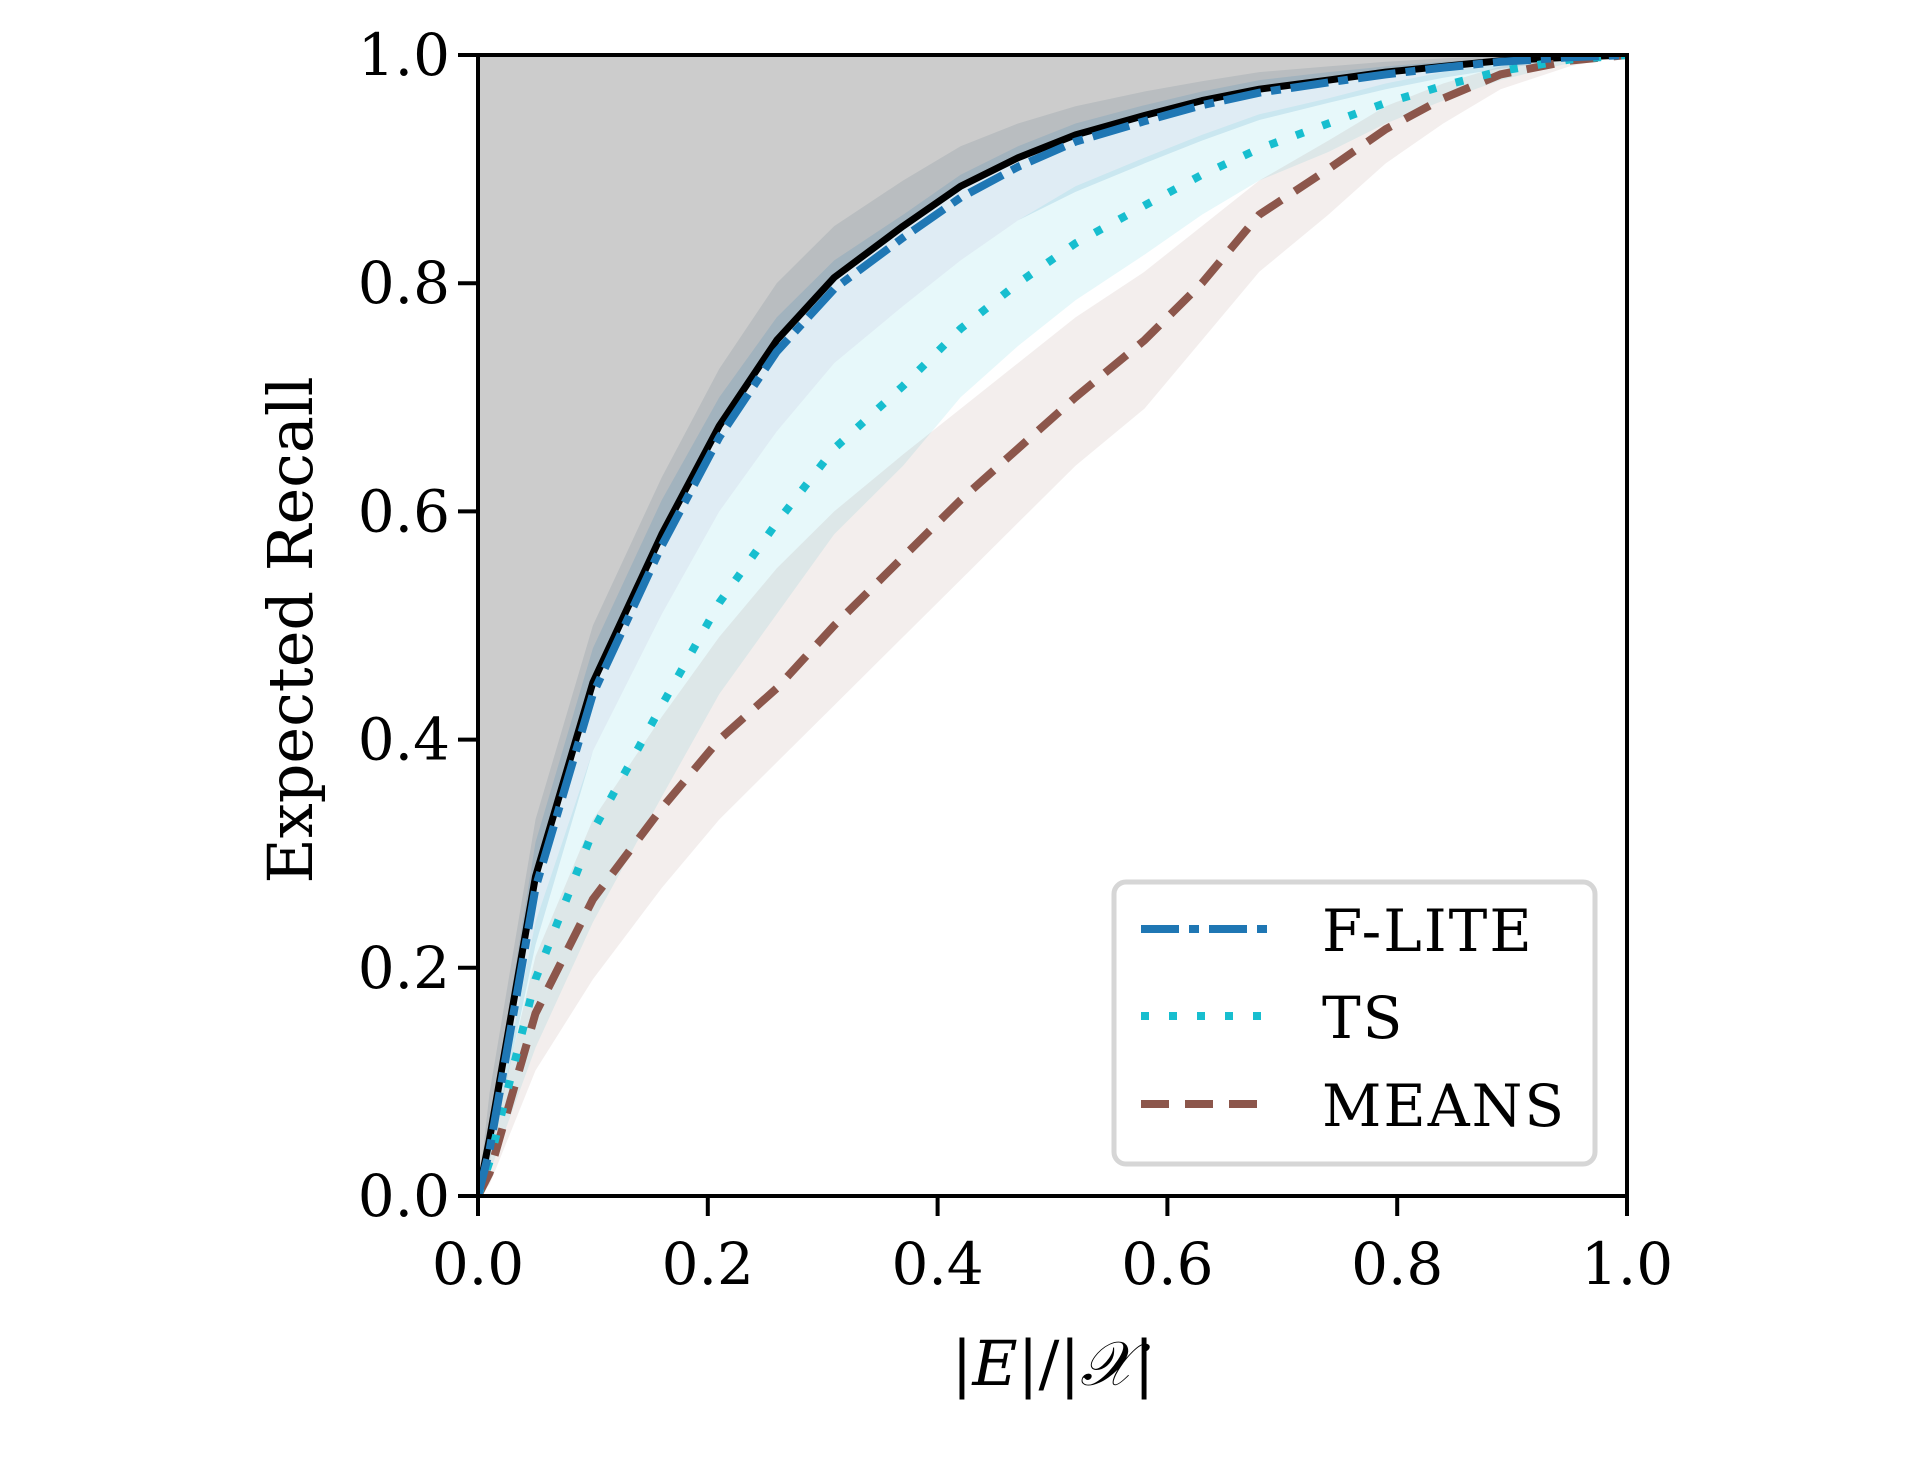 This screenshot has height=1480, width=1920. Describe the element at coordinates (1167, 1264) in the screenshot. I see `x-tick-label: 0.6` at that location.